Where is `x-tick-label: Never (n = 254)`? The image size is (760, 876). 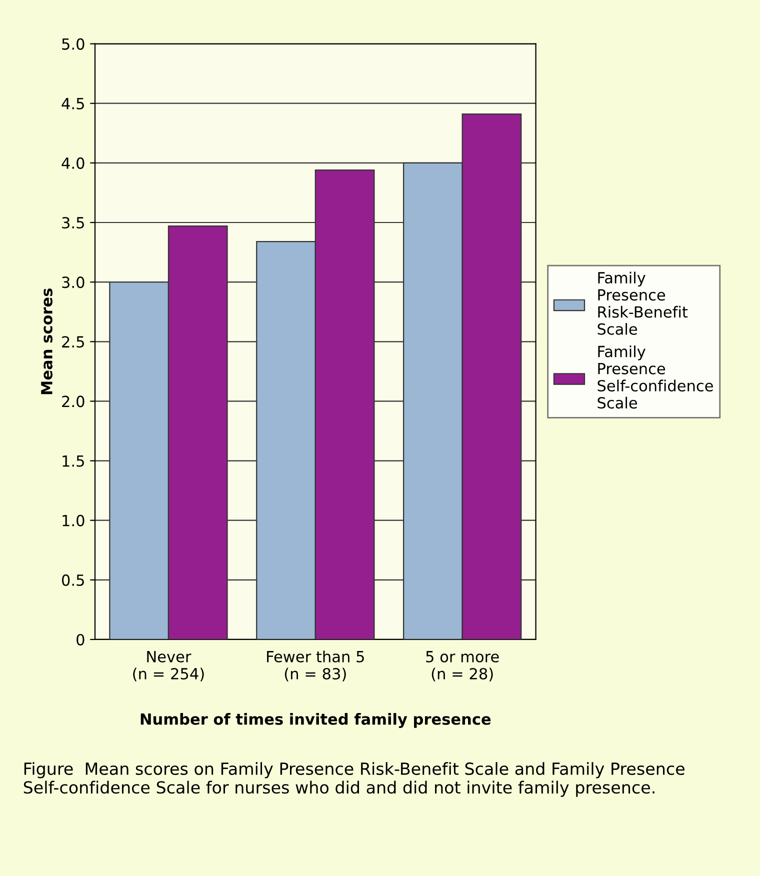 x-tick-label: Never (n = 254) is located at coordinates (168, 666).